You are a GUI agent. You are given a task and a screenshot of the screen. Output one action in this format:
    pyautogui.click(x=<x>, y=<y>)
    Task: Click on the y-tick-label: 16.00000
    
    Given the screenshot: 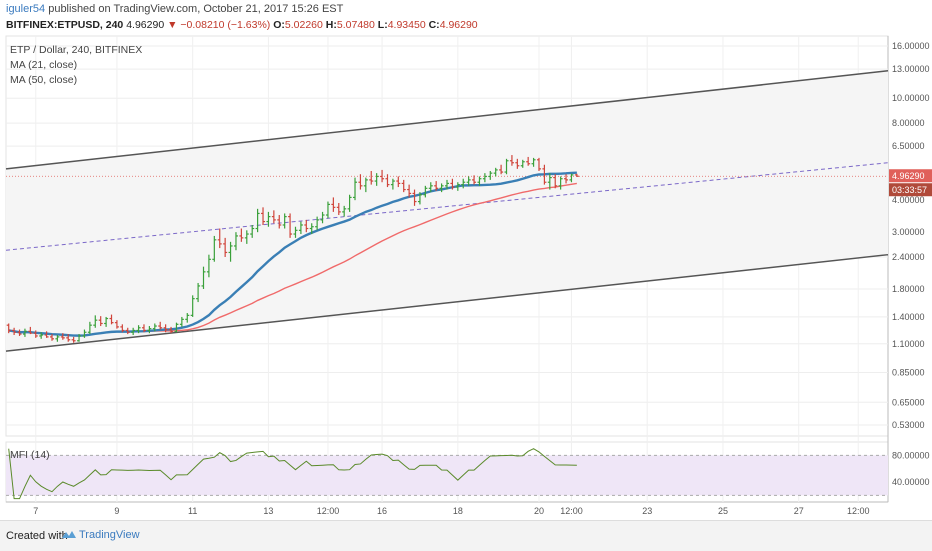 What is the action you would take?
    pyautogui.click(x=911, y=46)
    